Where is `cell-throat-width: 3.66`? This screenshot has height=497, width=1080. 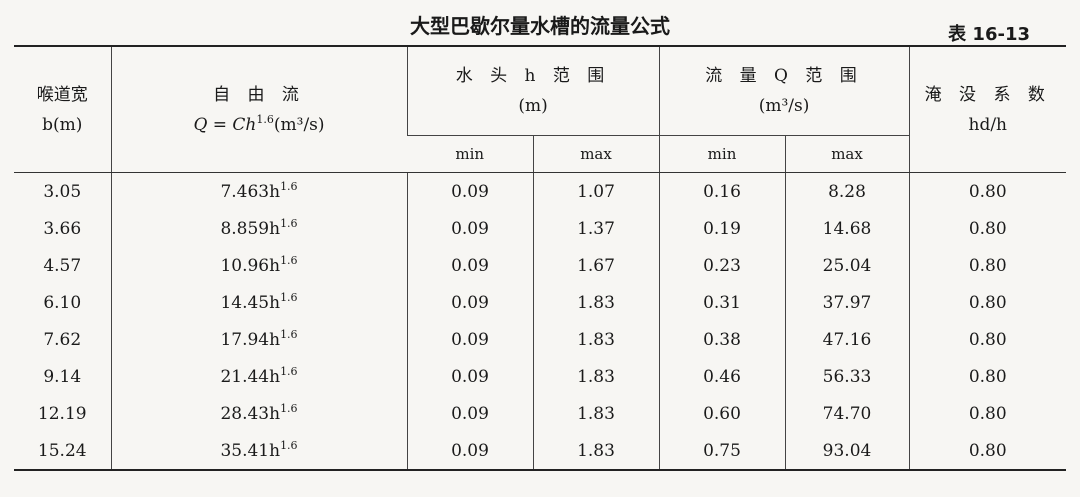 cell-throat-width: 3.66 is located at coordinates (62, 228).